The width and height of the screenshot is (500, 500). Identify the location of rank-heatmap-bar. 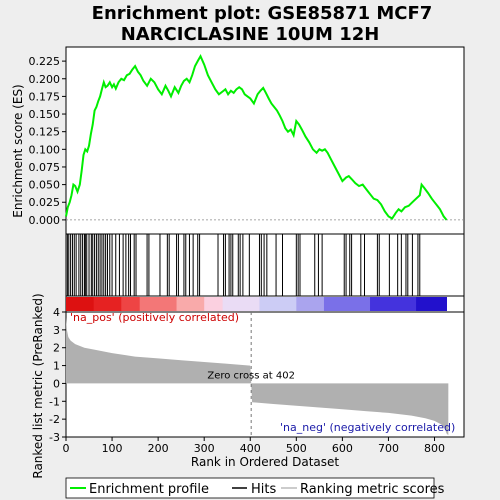
(256, 304).